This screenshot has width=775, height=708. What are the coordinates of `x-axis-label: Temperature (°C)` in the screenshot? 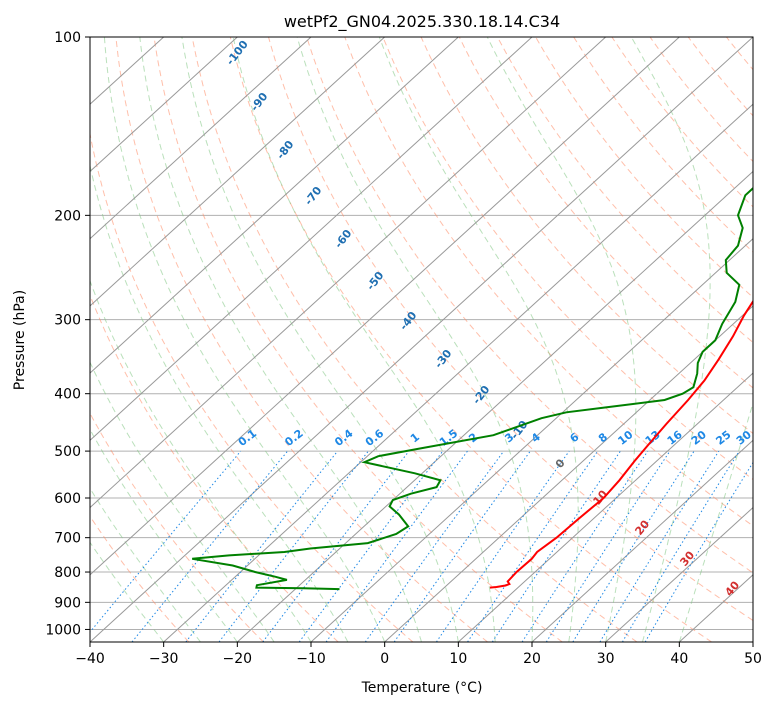 It's located at (422, 688).